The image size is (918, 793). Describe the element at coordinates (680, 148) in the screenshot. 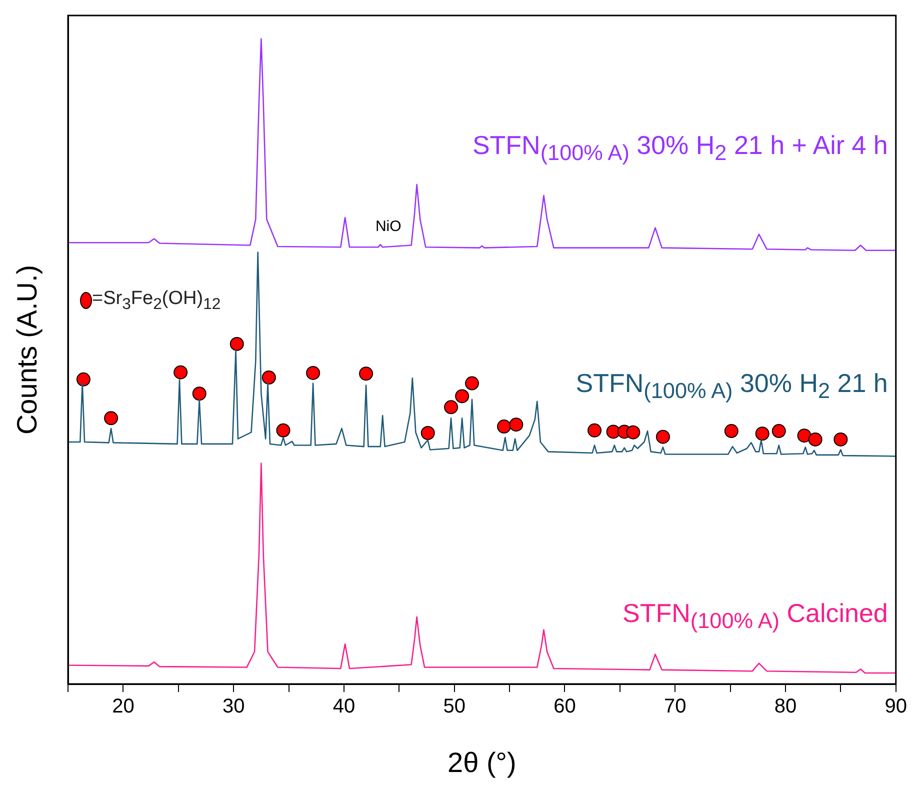

I see `text: STFN$_{(100% A)}$ 30% H$_{2}$ 21 h + Air 4 h` at that location.